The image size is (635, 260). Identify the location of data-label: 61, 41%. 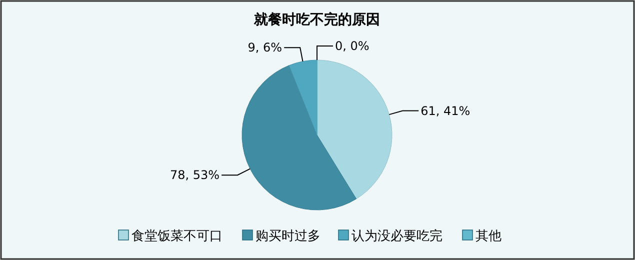
(445, 111).